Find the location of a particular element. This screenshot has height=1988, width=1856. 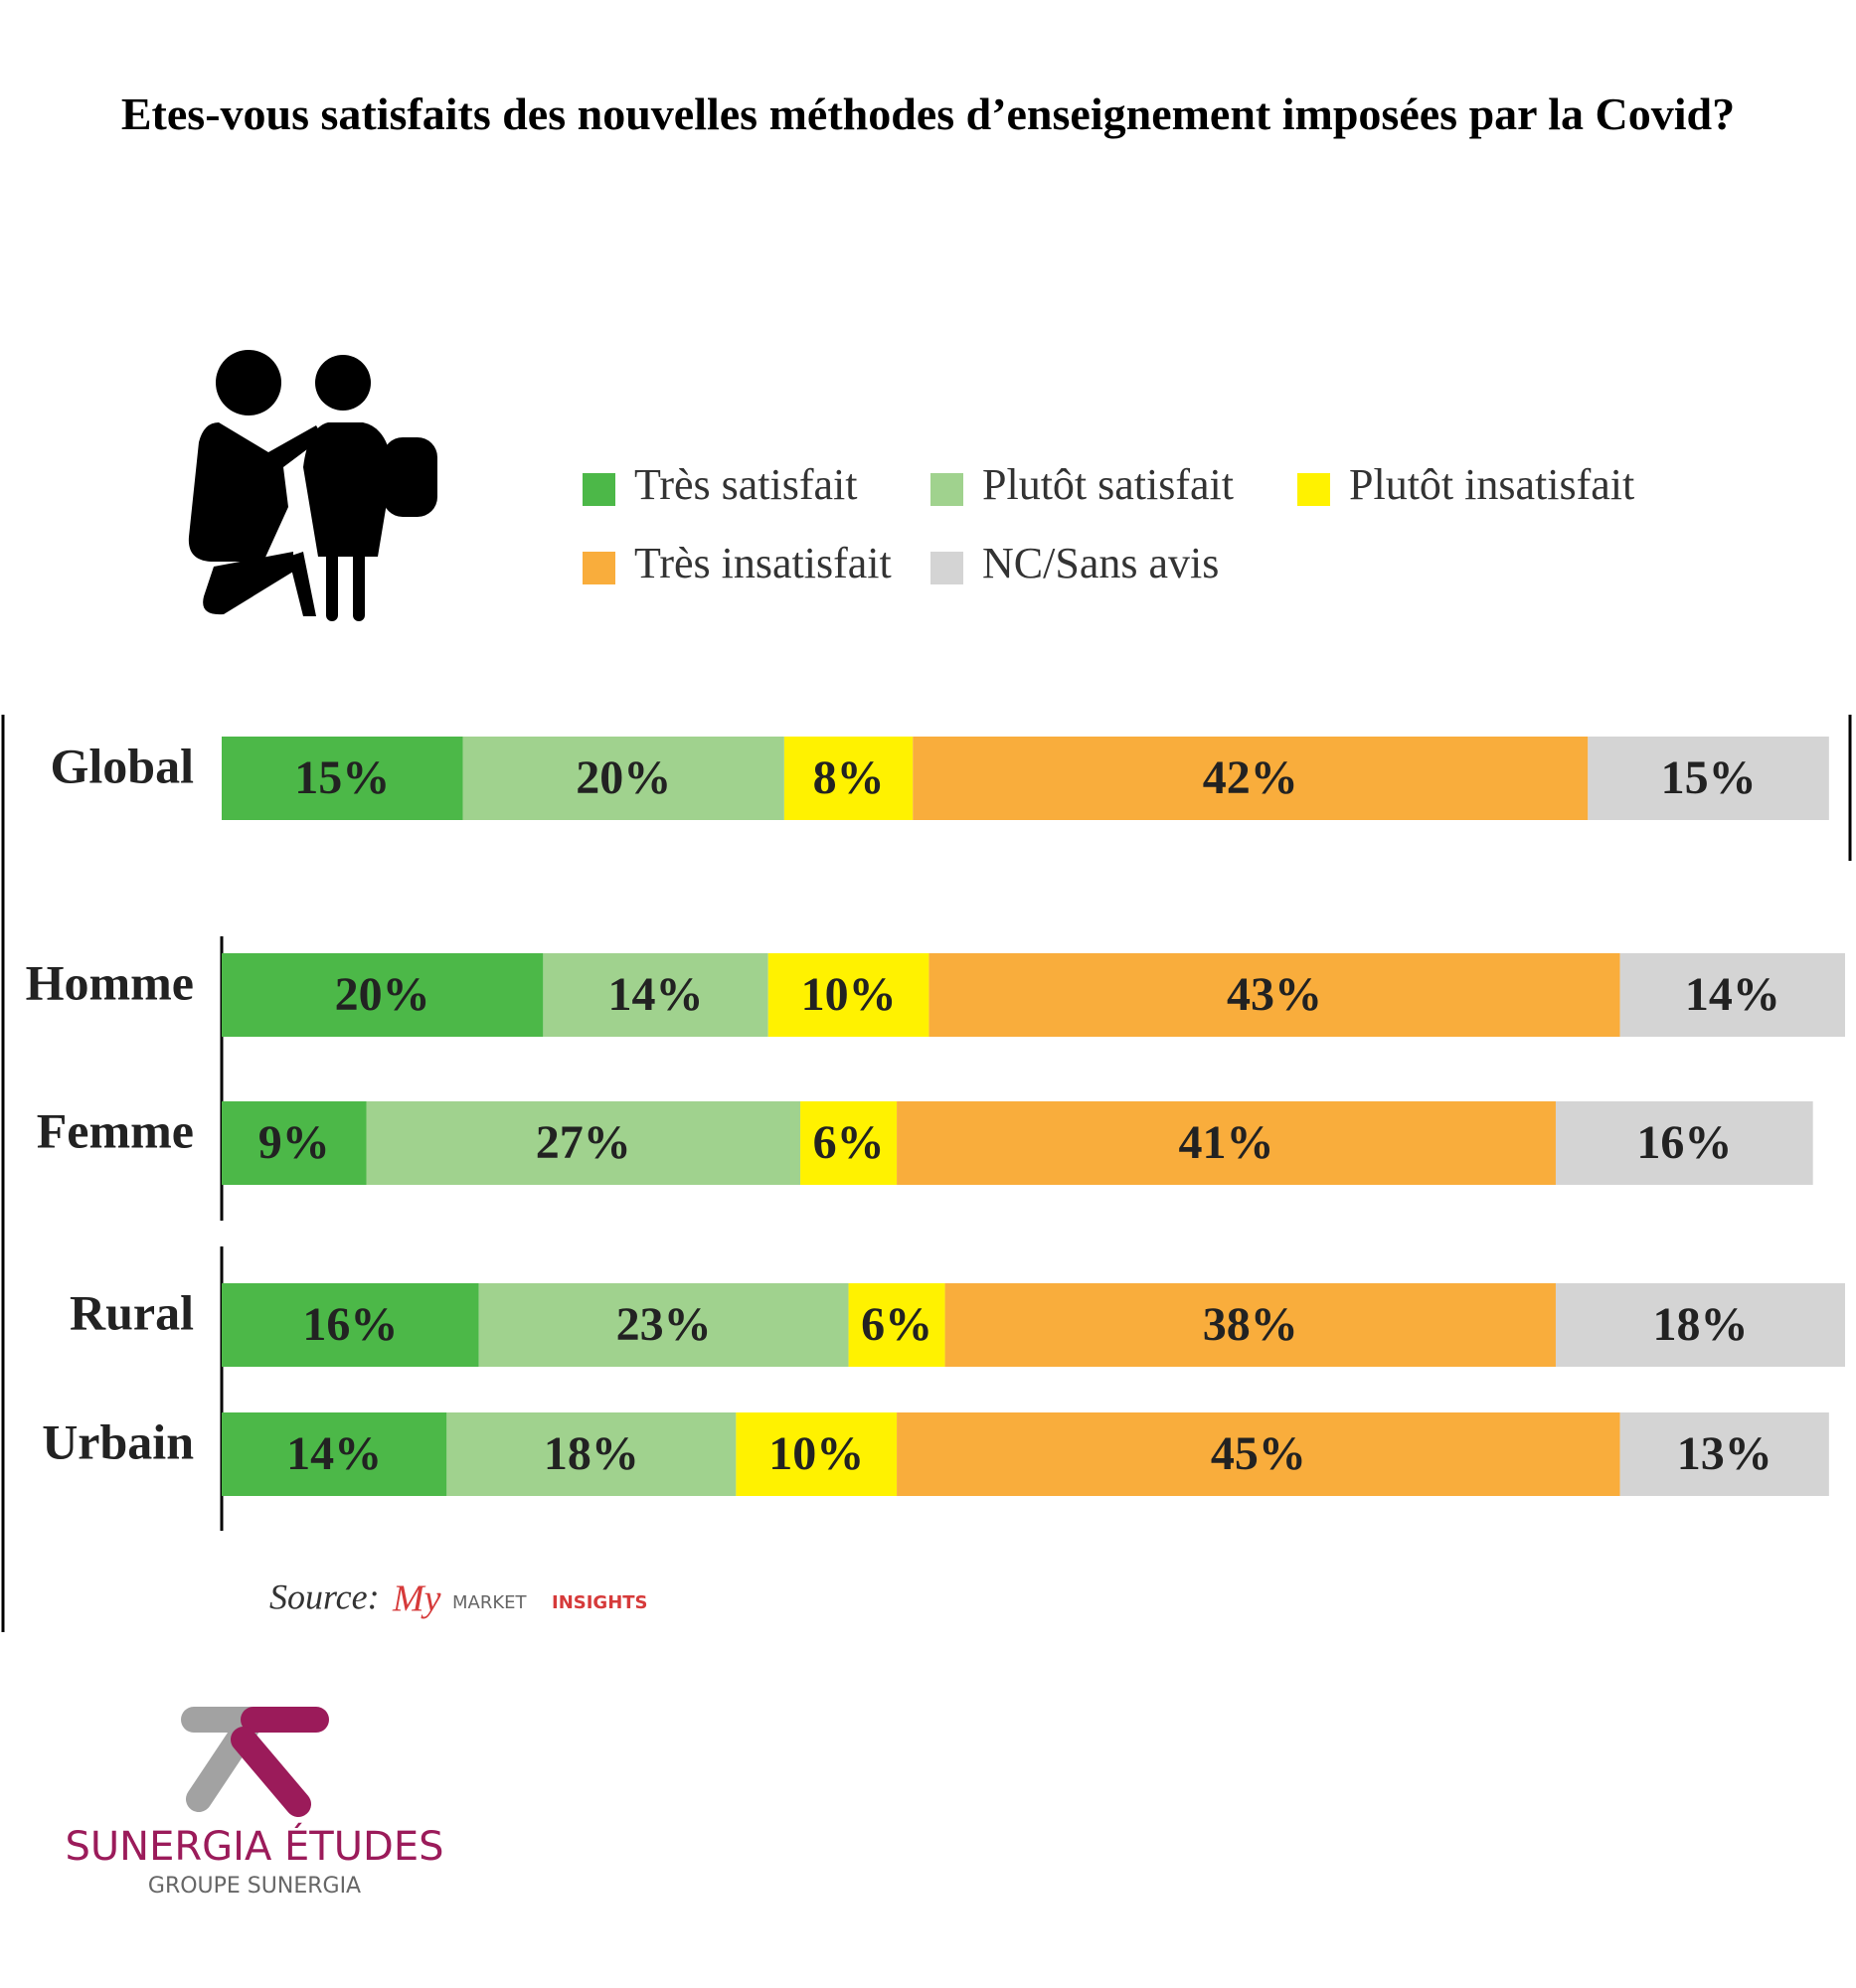

source-brand: INSIGHTS is located at coordinates (600, 1602).